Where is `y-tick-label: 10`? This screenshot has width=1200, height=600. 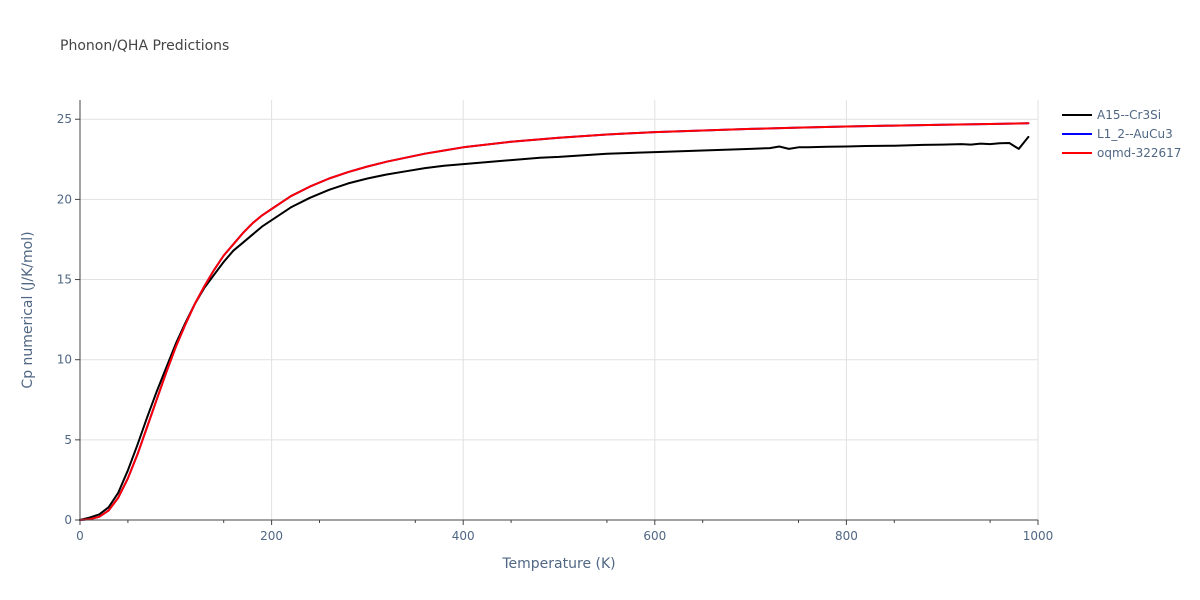 y-tick-label: 10 is located at coordinates (64, 360).